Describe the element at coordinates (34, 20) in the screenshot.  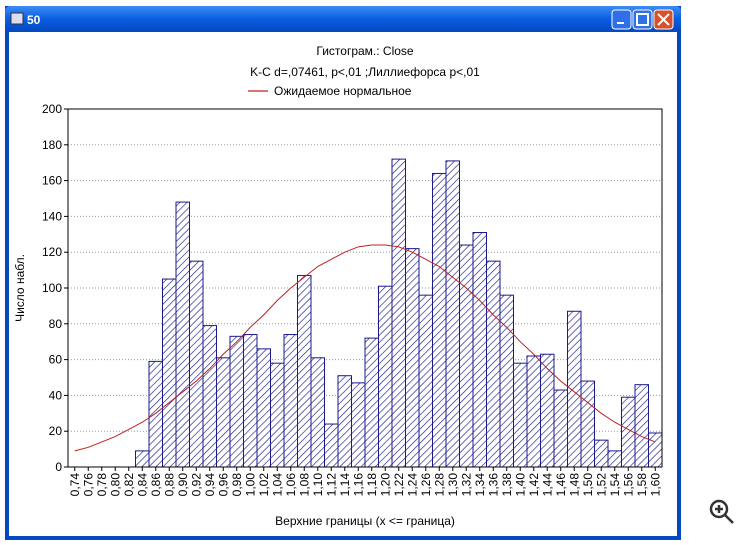
I see `window-title: 50` at that location.